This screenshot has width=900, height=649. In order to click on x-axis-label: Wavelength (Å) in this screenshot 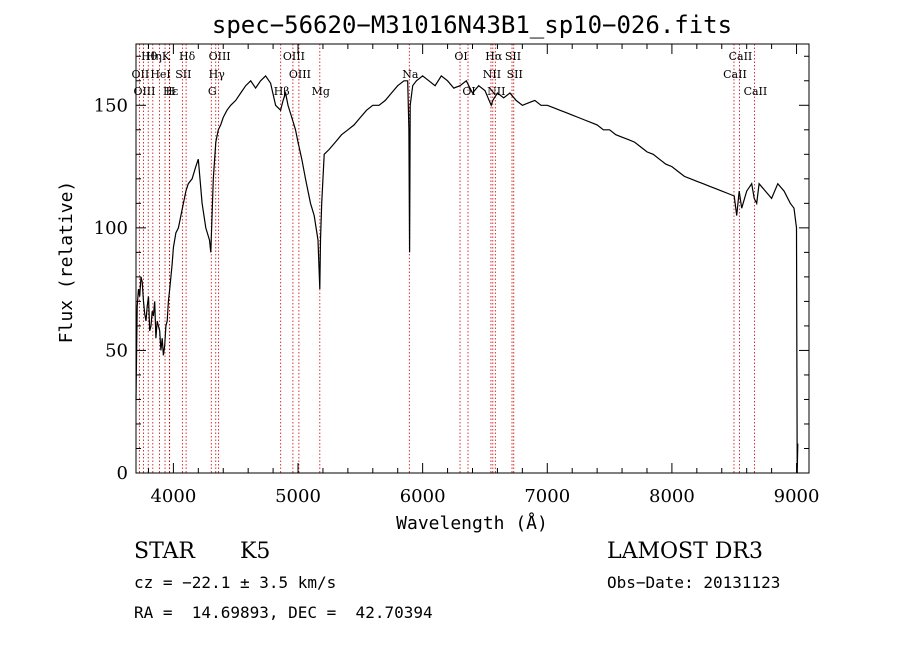, I will do `click(472, 523)`.